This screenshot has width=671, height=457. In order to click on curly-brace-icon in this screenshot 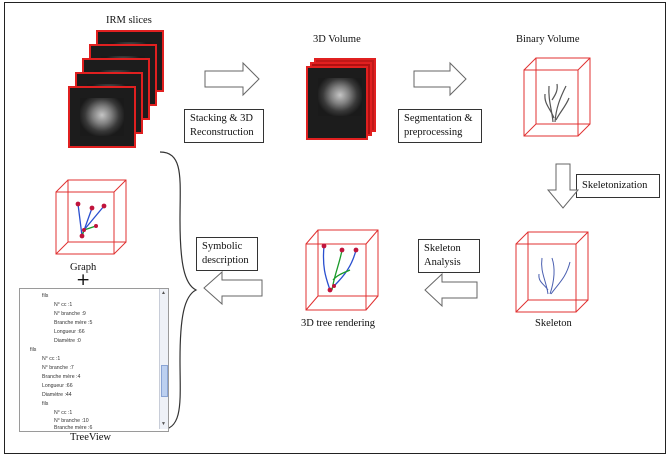, I will do `click(178, 291)`.